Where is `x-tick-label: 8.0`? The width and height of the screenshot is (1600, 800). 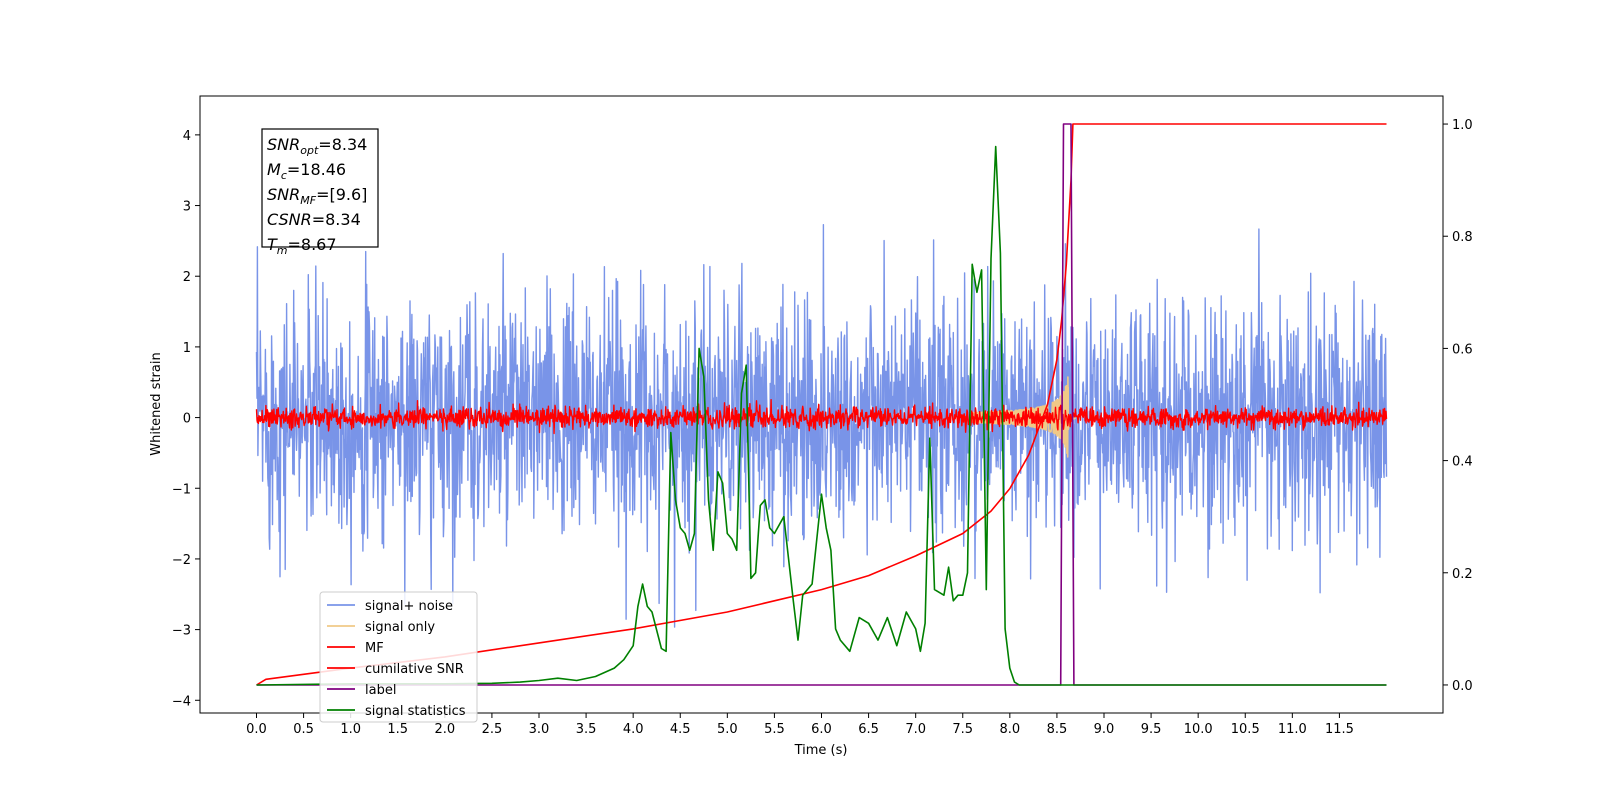
x-tick-label: 8.0 is located at coordinates (1009, 729).